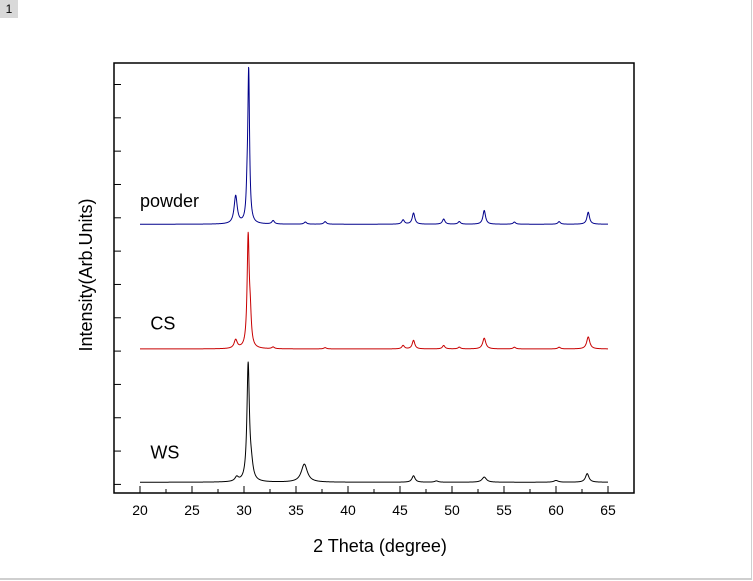  What do you see at coordinates (348, 510) in the screenshot?
I see `x-tick-label: 40` at bounding box center [348, 510].